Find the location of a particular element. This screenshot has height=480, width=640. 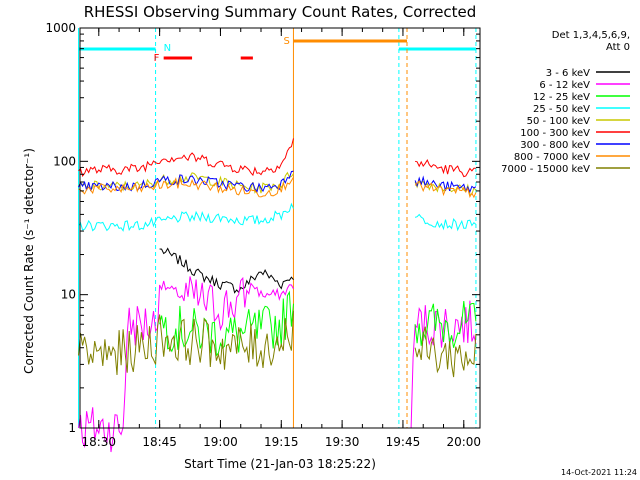

timestamp: 14-Oct-2021 11:24 is located at coordinates (599, 472).